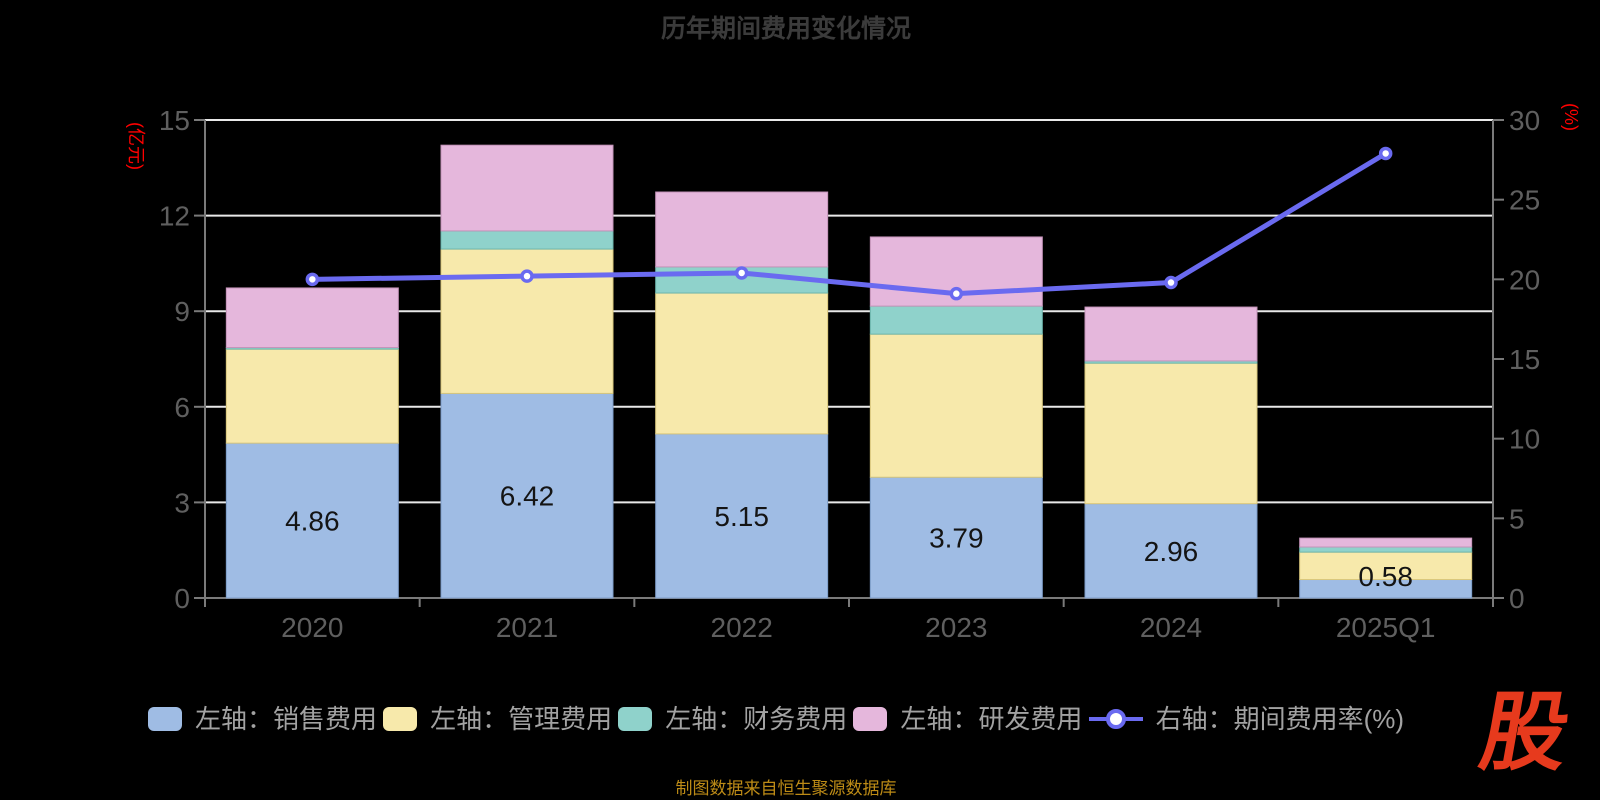 Image resolution: width=1600 pixels, height=800 pixels. Describe the element at coordinates (1115, 719) in the screenshot. I see `line-marker-icon` at that location.